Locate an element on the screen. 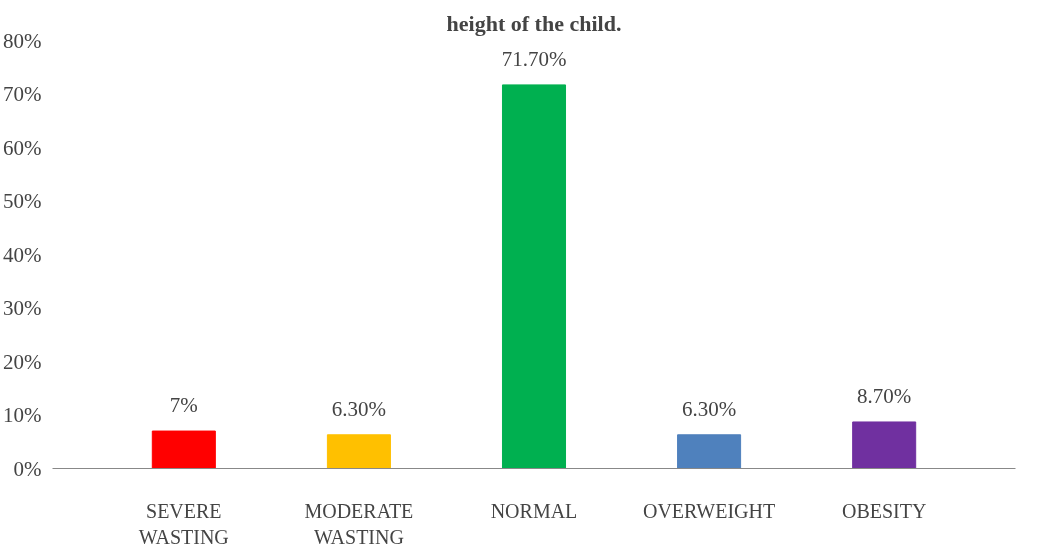 This screenshot has height=558, width=1037. y-tick-label: 80% is located at coordinates (22, 40).